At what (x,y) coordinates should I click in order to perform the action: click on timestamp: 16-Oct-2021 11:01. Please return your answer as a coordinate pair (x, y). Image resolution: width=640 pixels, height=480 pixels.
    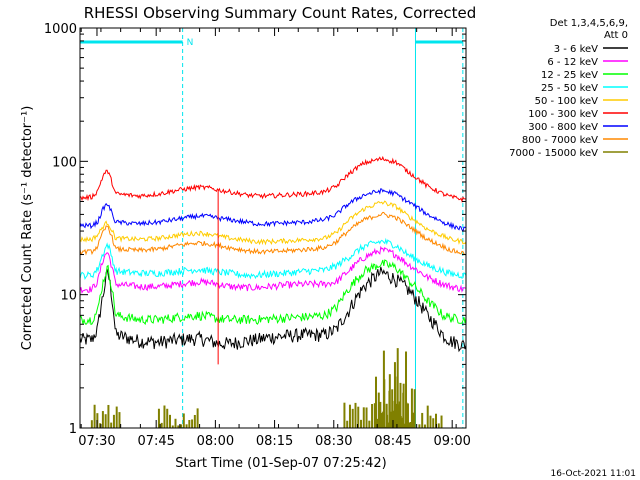
    Looking at the image, I should click on (593, 474).